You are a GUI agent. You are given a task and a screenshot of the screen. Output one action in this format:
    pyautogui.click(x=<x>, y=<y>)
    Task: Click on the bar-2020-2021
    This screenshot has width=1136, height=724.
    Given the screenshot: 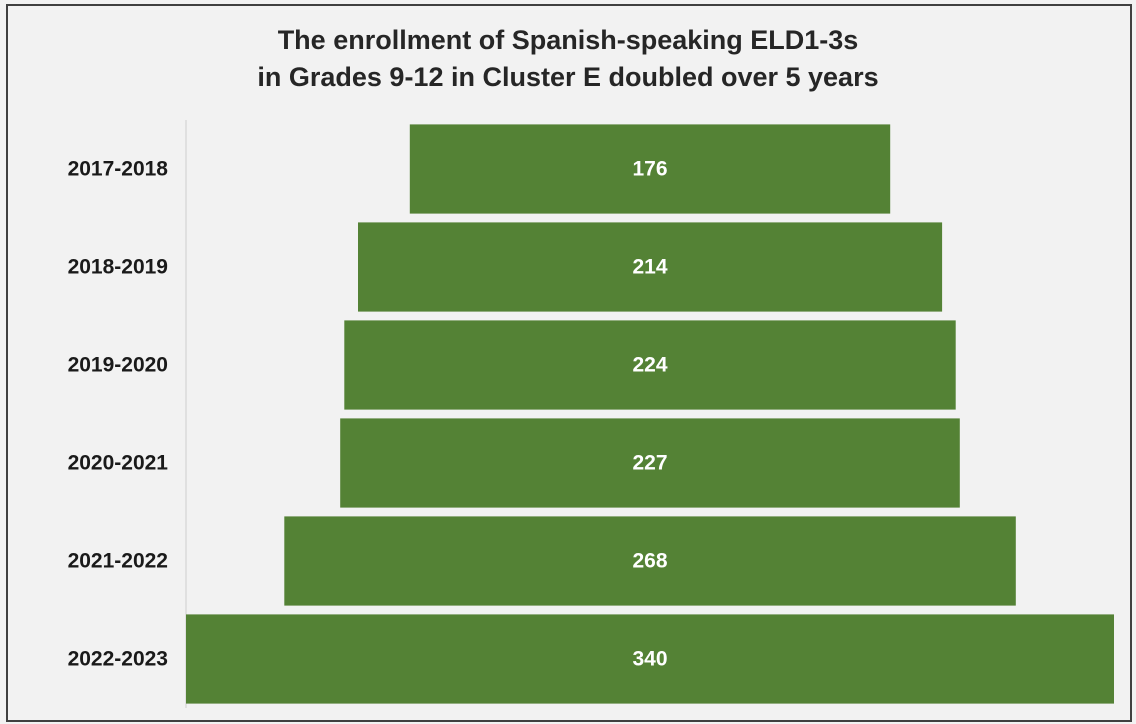 What is the action you would take?
    pyautogui.click(x=650, y=463)
    